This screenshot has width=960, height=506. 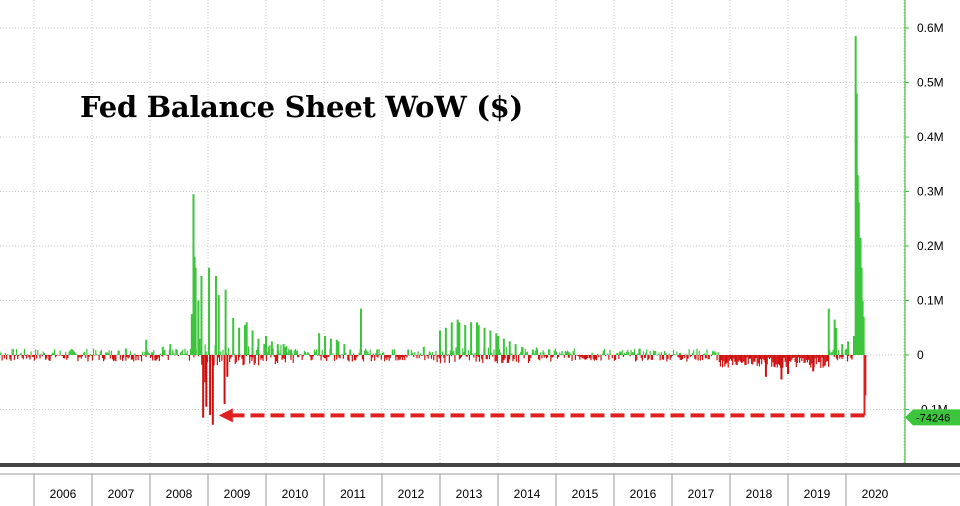 What do you see at coordinates (930, 83) in the screenshot?
I see `y-tick-label: 0.5M` at bounding box center [930, 83].